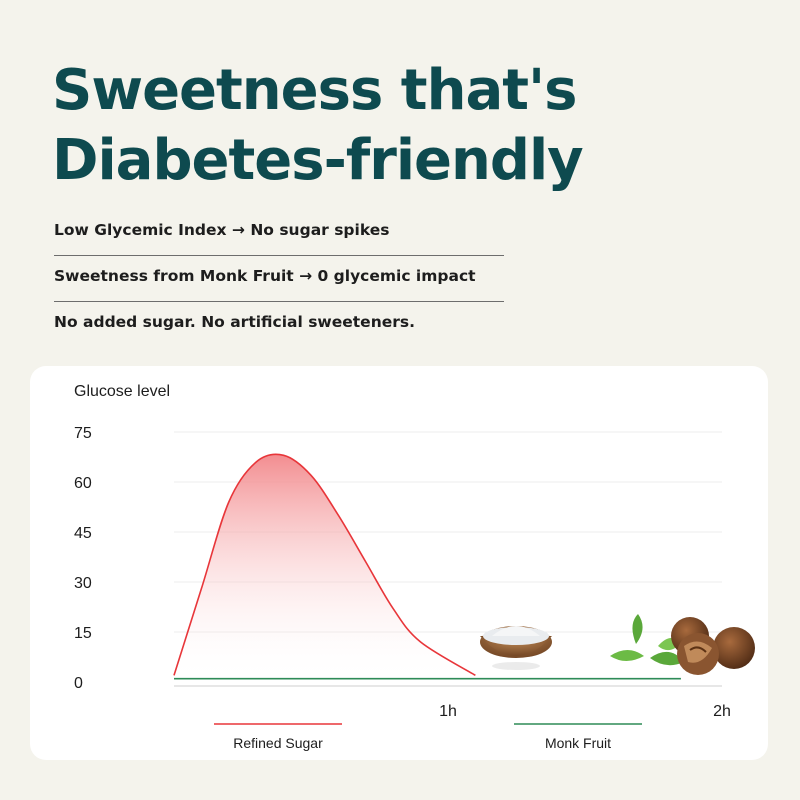 This screenshot has height=800, width=800. I want to click on x-tick-label: 1h, so click(448, 711).